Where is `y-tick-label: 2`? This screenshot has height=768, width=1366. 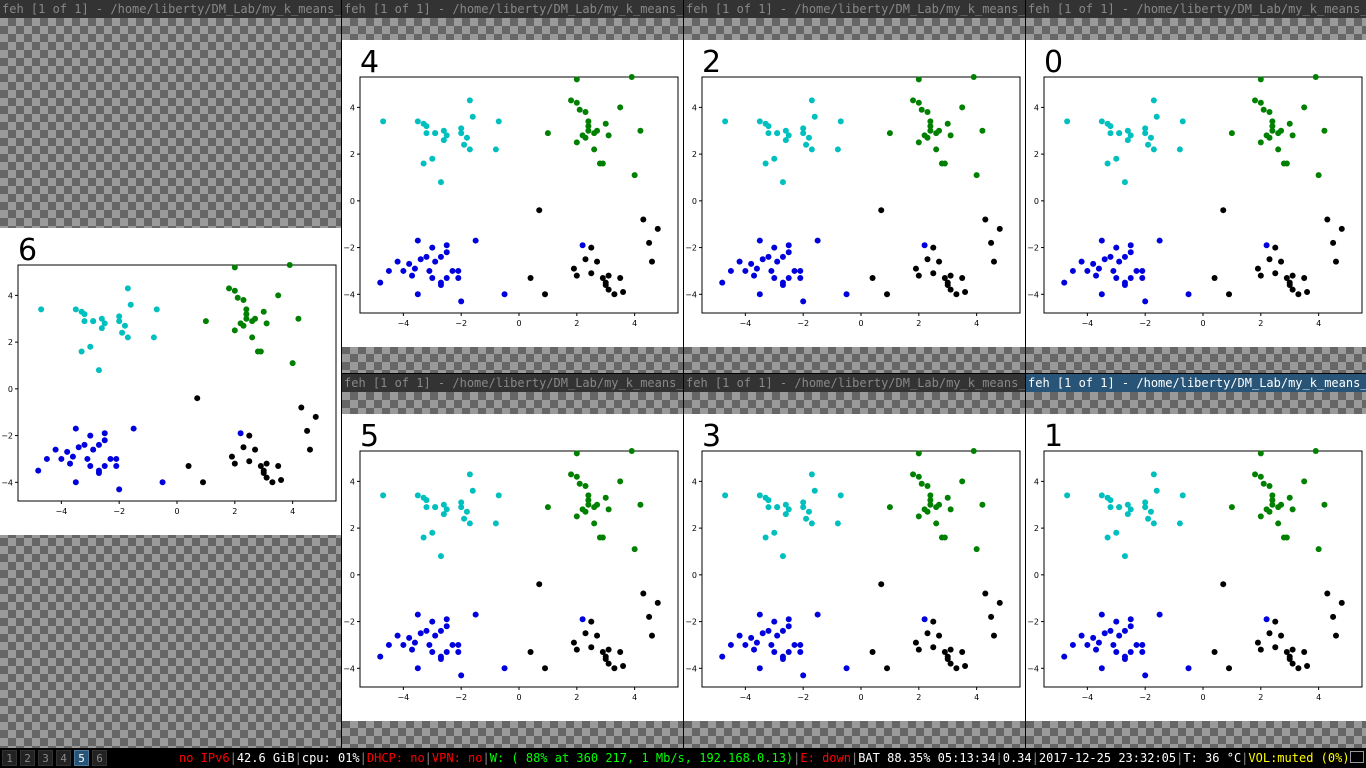
y-tick-label: 2 is located at coordinates (694, 528).